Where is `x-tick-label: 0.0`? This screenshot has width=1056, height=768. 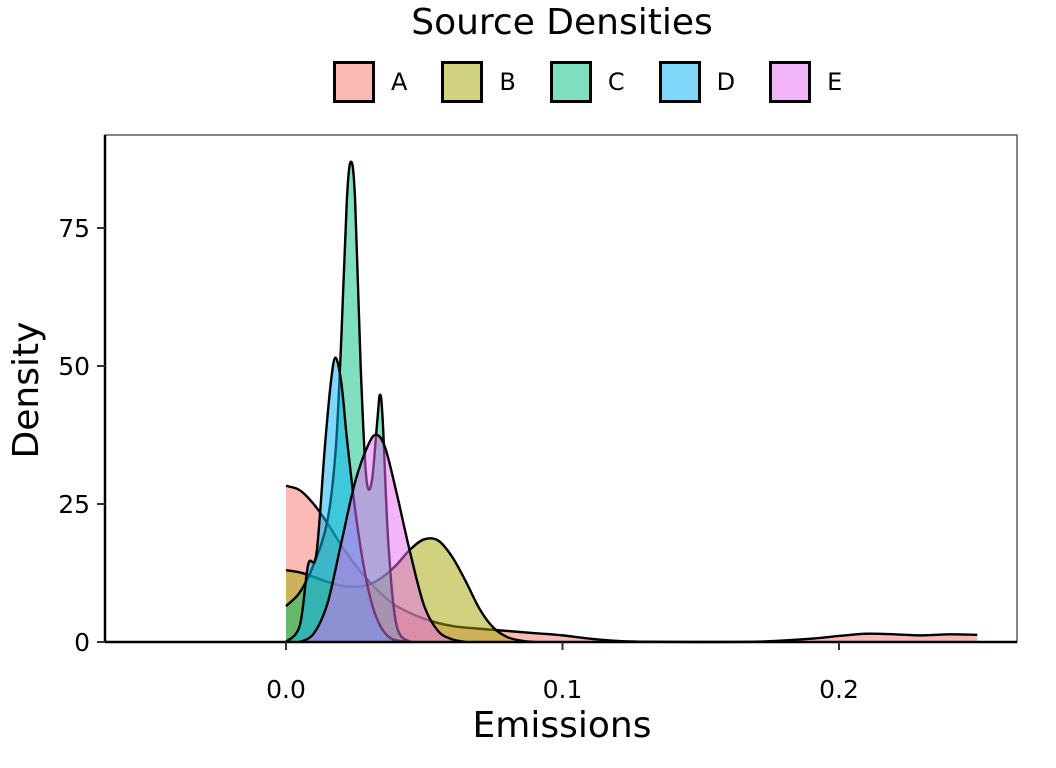
x-tick-label: 0.0 is located at coordinates (286, 689).